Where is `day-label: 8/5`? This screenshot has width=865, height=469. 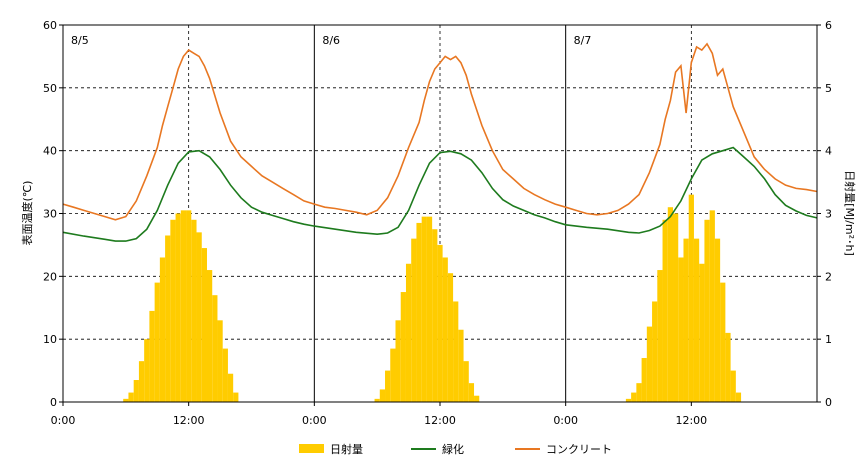 day-label: 8/5 is located at coordinates (80, 40).